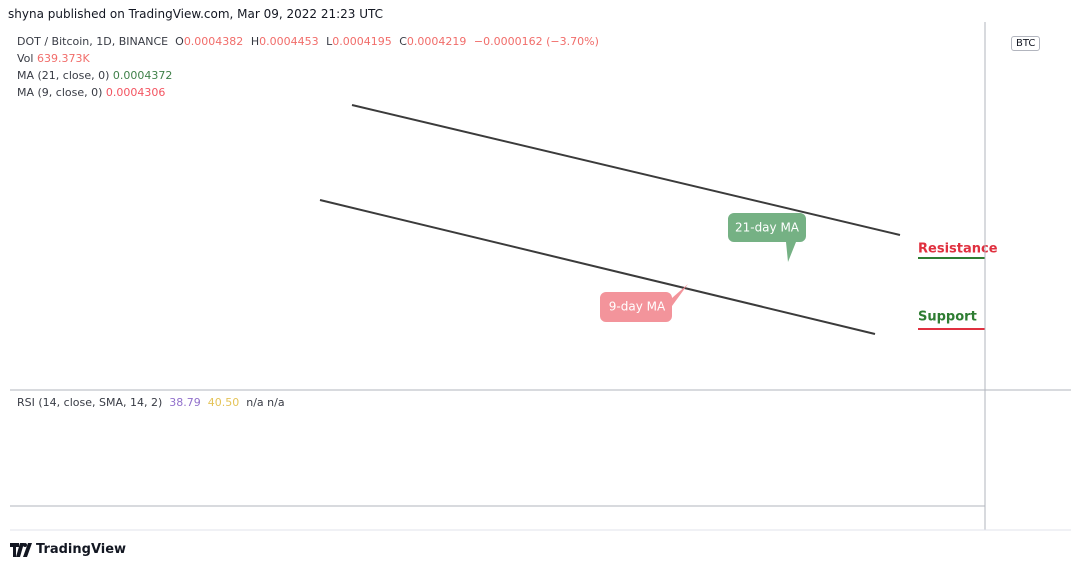 This screenshot has height=568, width=1071. What do you see at coordinates (626, 170) in the screenshot?
I see `channel-top` at bounding box center [626, 170].